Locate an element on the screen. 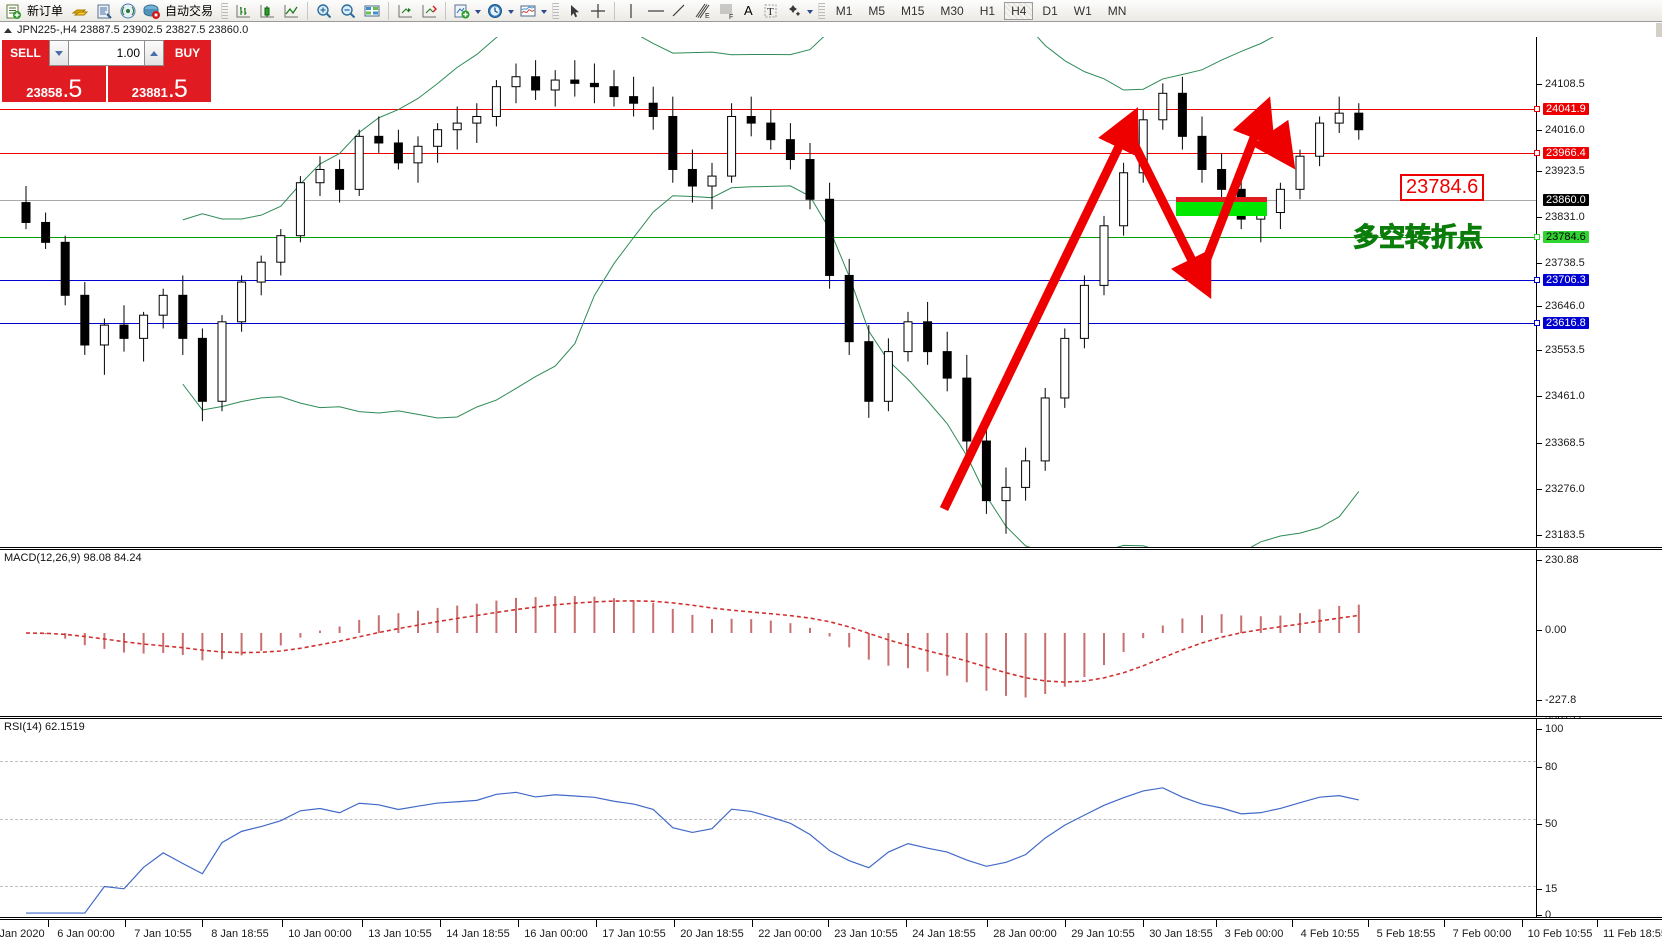  objects-list-button is located at coordinates (794, 11).